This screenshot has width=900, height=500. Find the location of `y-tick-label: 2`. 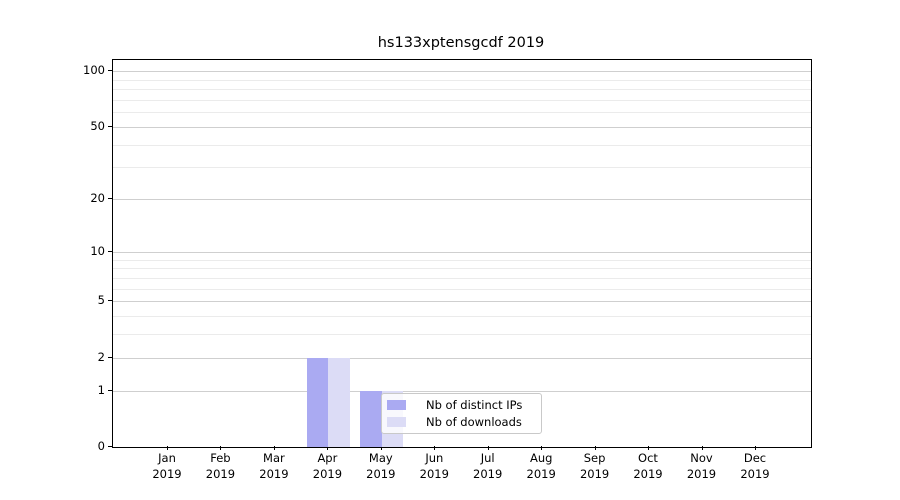

y-tick-label: 2 is located at coordinates (101, 356).